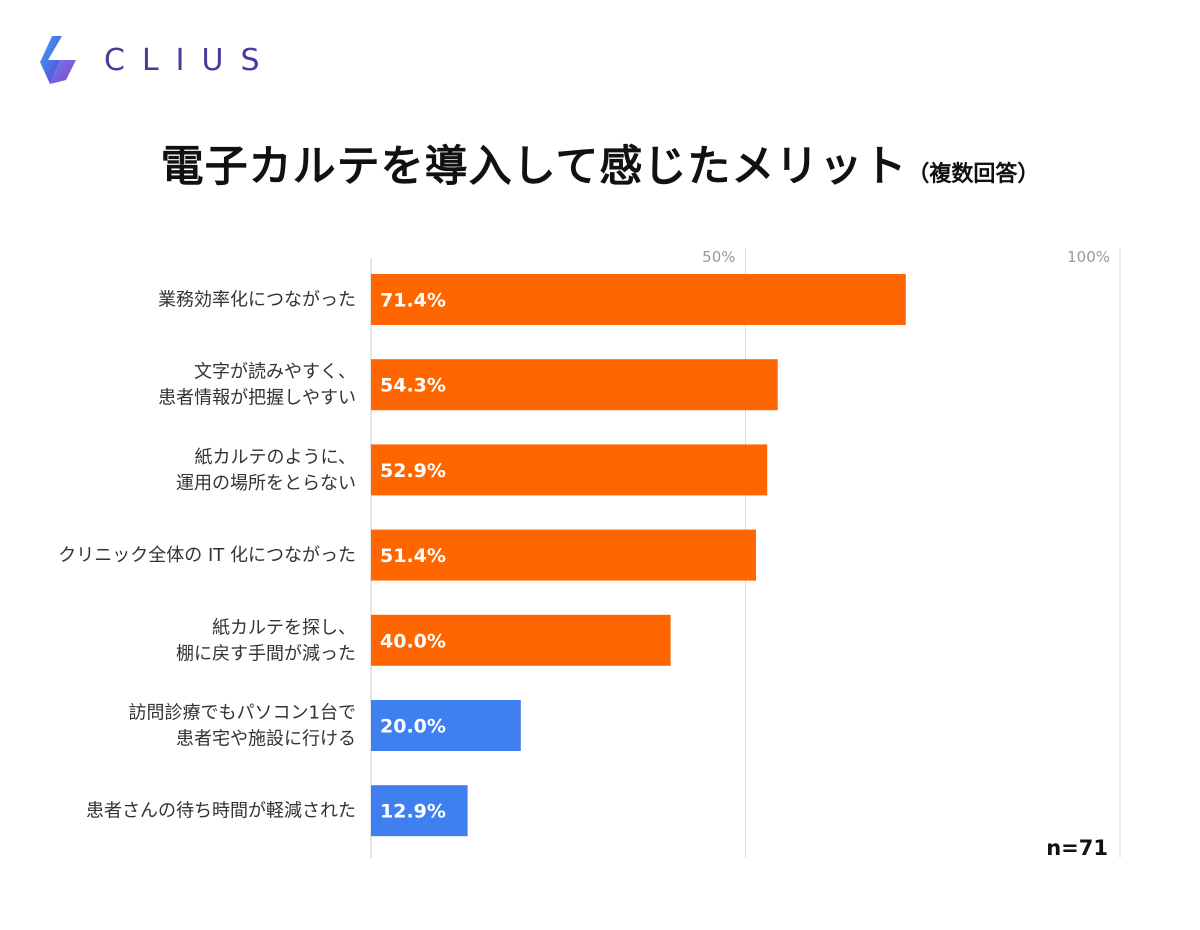 This screenshot has height=930, width=1200. I want to click on category-label-line: 紙カルテのように、, so click(275, 457).